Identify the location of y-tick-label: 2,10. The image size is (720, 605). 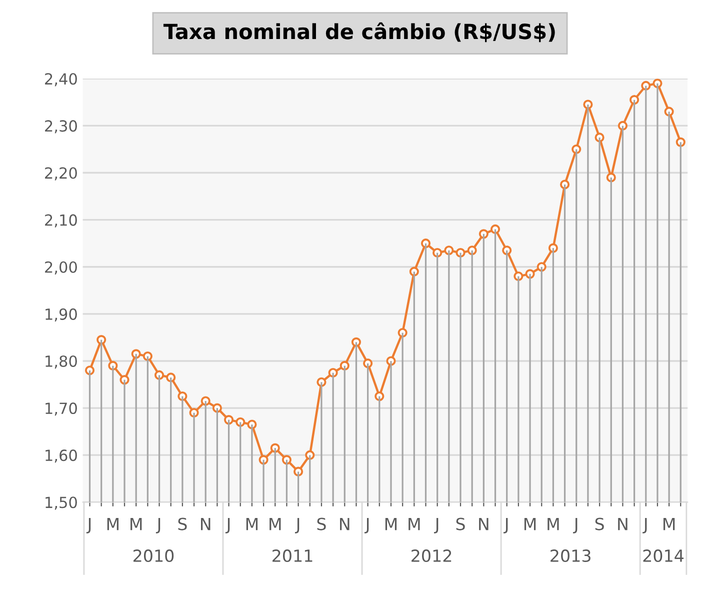
(61, 221).